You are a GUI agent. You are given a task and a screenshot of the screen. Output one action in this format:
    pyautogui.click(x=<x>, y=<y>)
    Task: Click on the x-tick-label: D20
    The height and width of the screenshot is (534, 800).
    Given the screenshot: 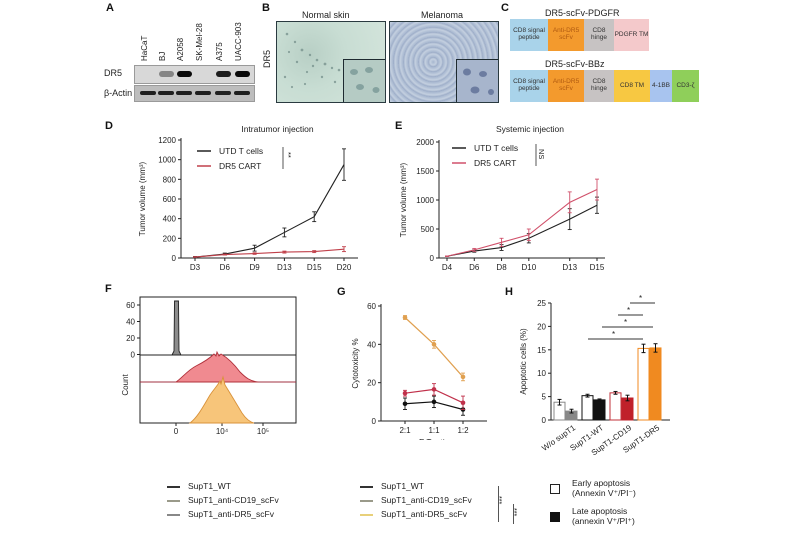 What is the action you would take?
    pyautogui.click(x=344, y=267)
    